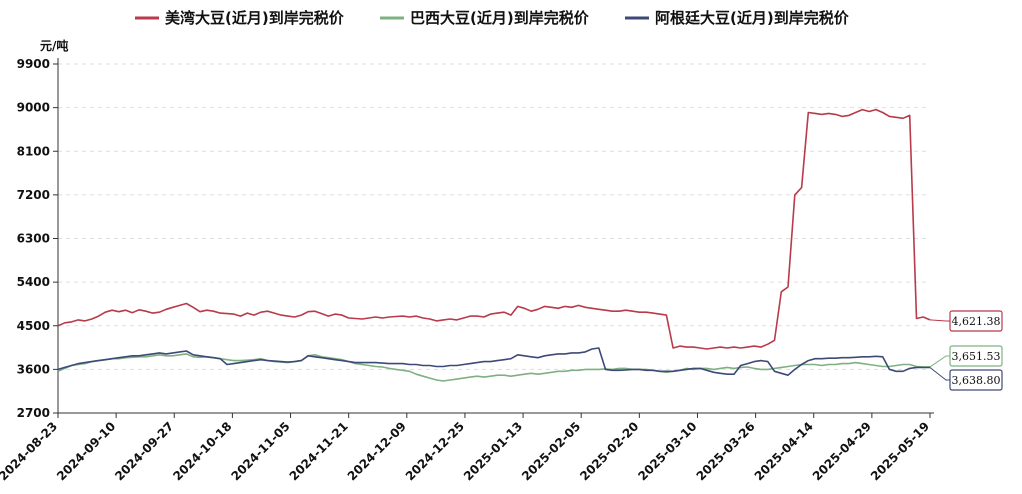 The image size is (1022, 494). I want to click on end-value-labels: 4,621.38 3,651.53 3,638.80, so click(966, 350).